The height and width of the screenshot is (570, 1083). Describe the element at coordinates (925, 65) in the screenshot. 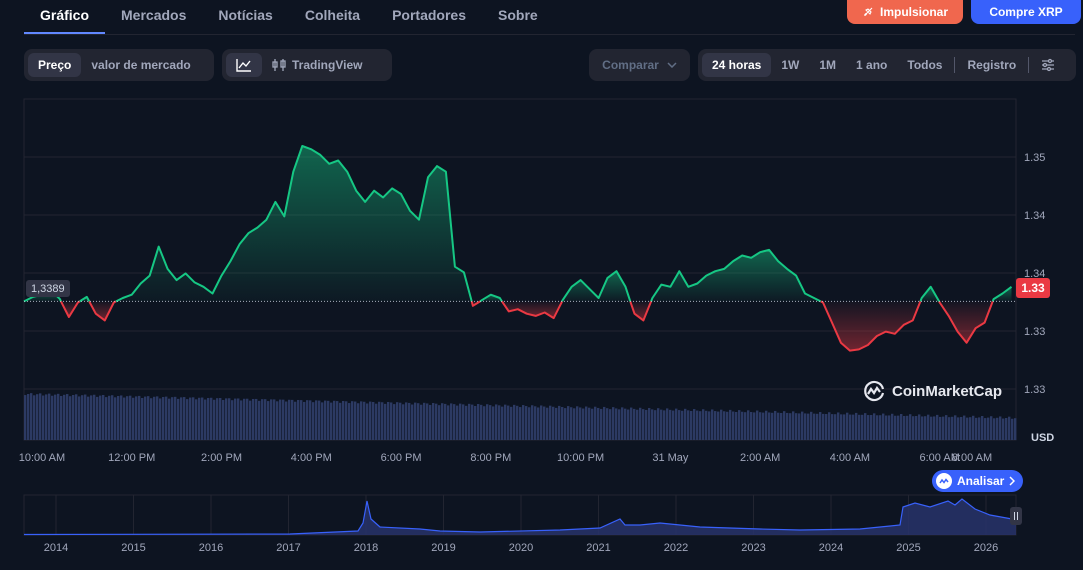

I see `range-all: Todos` at that location.